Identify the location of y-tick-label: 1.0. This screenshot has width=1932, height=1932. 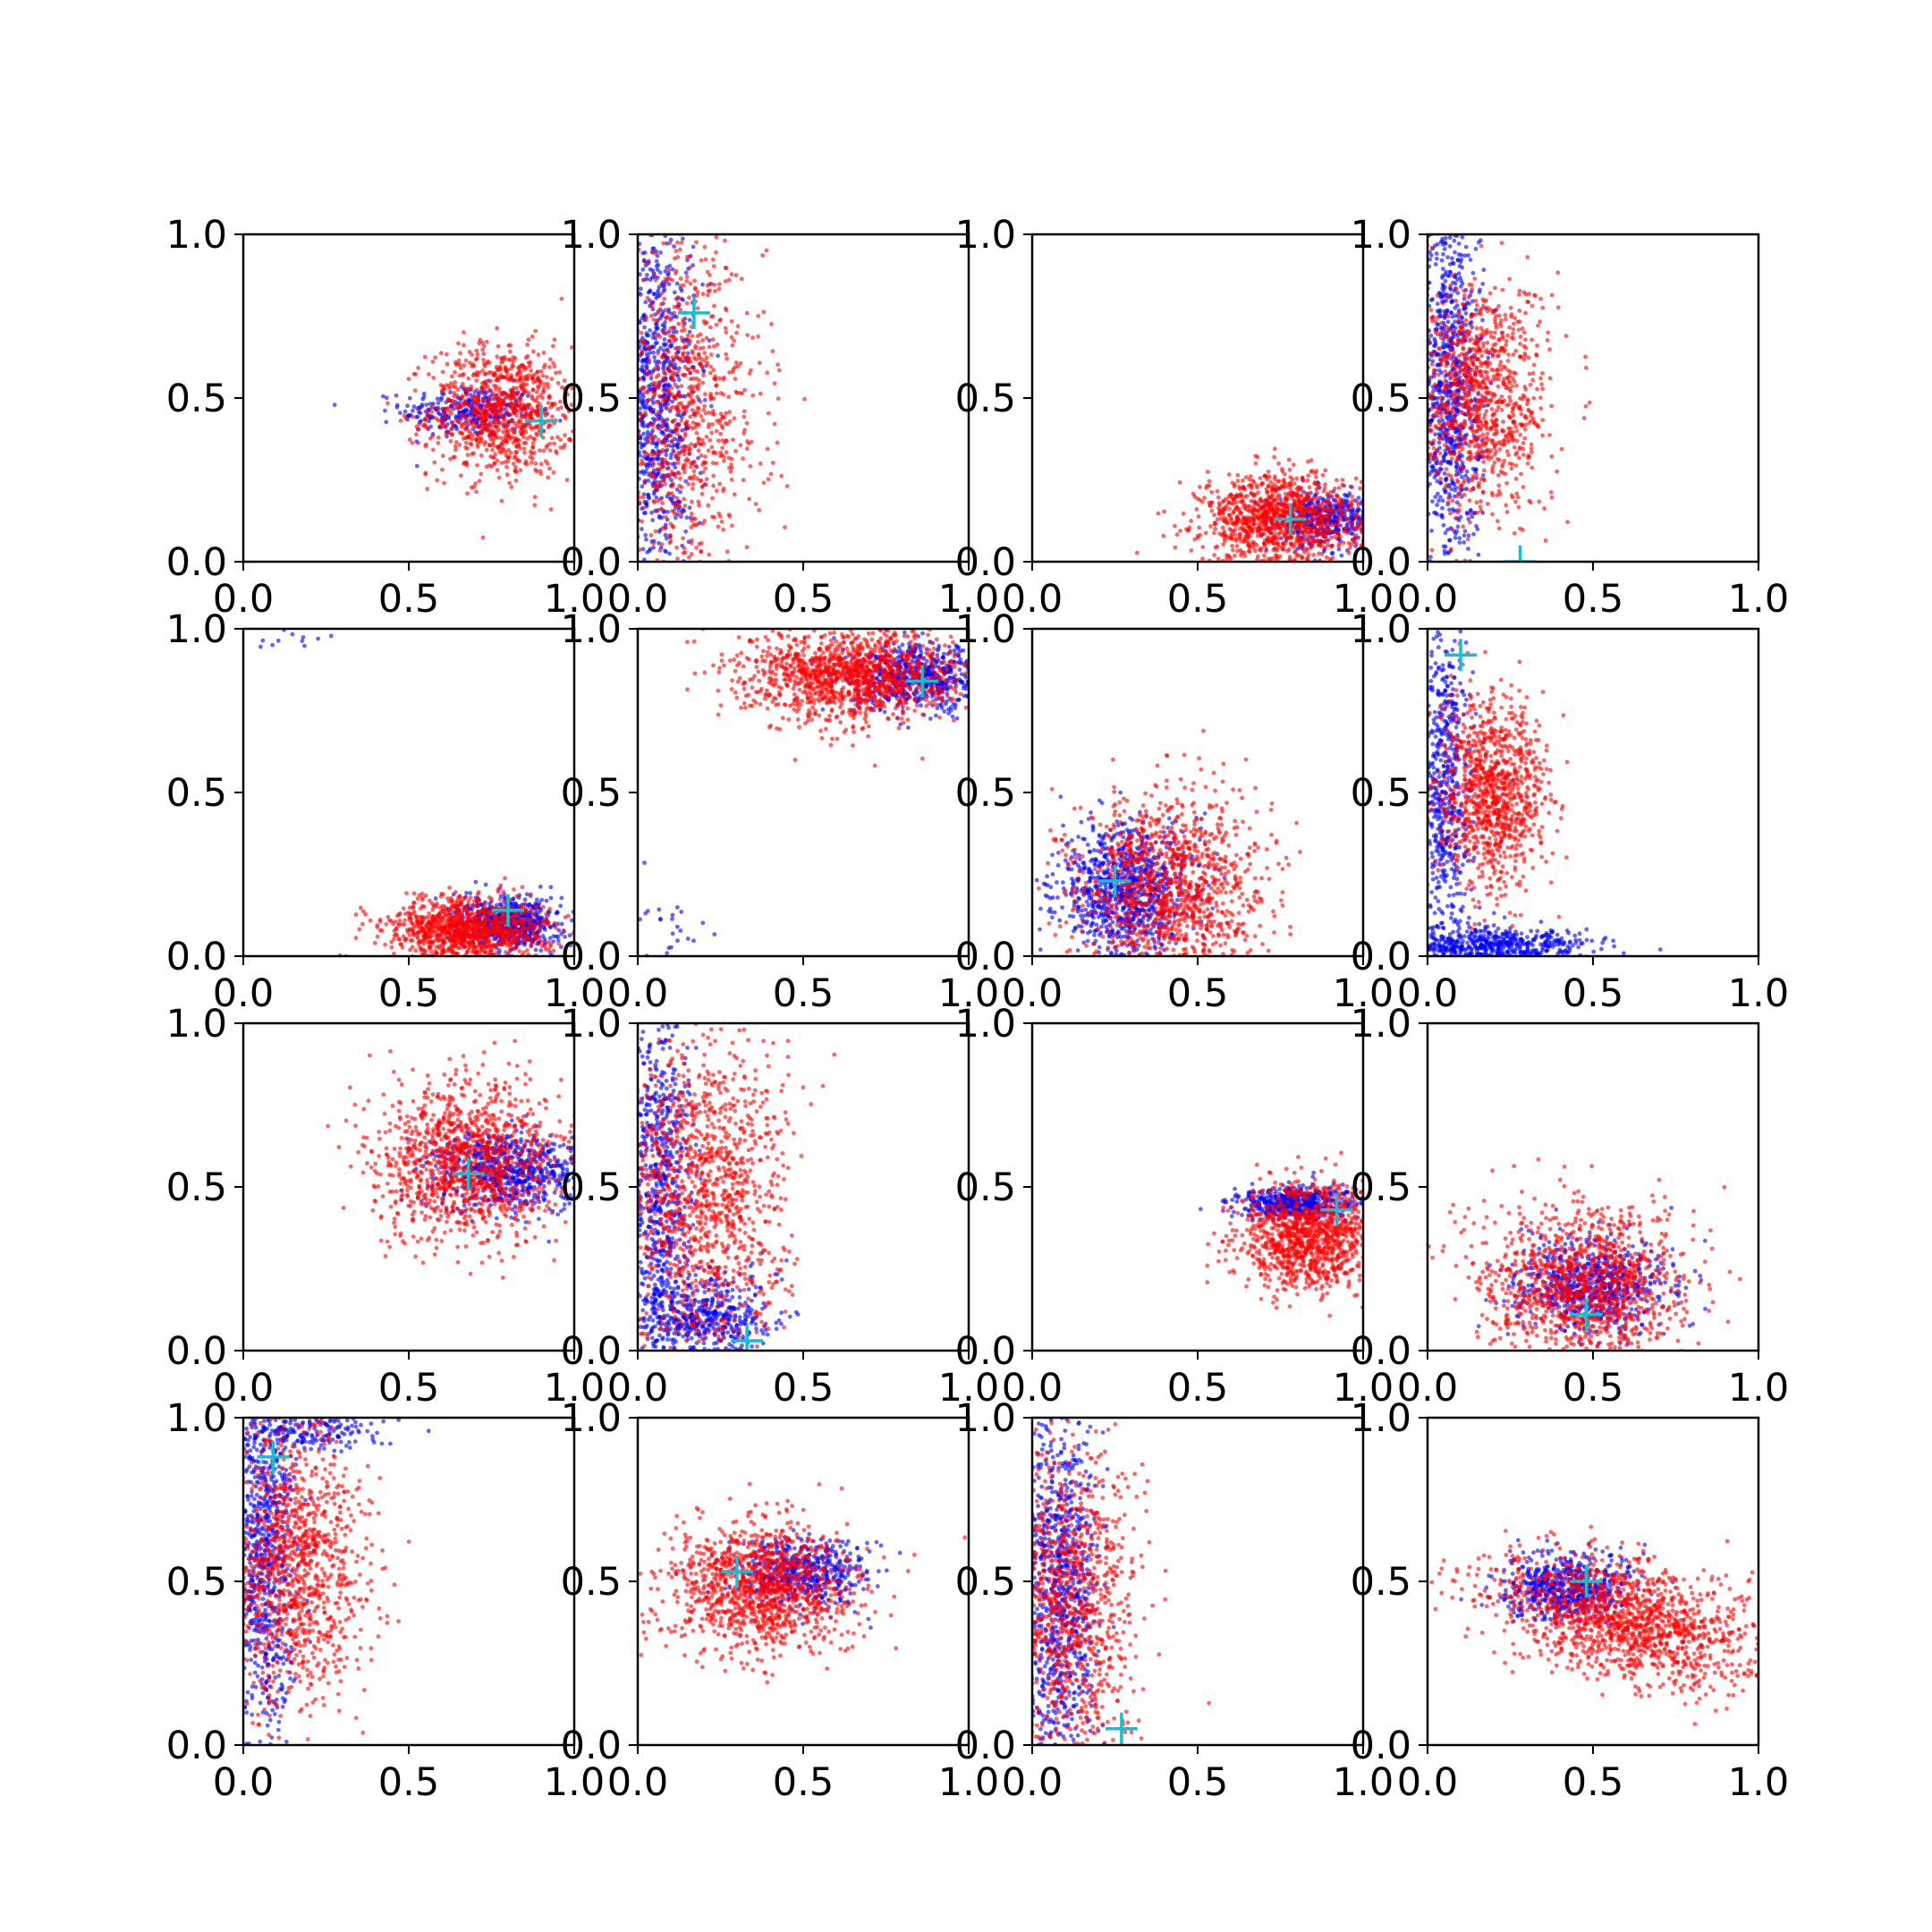
(196, 235).